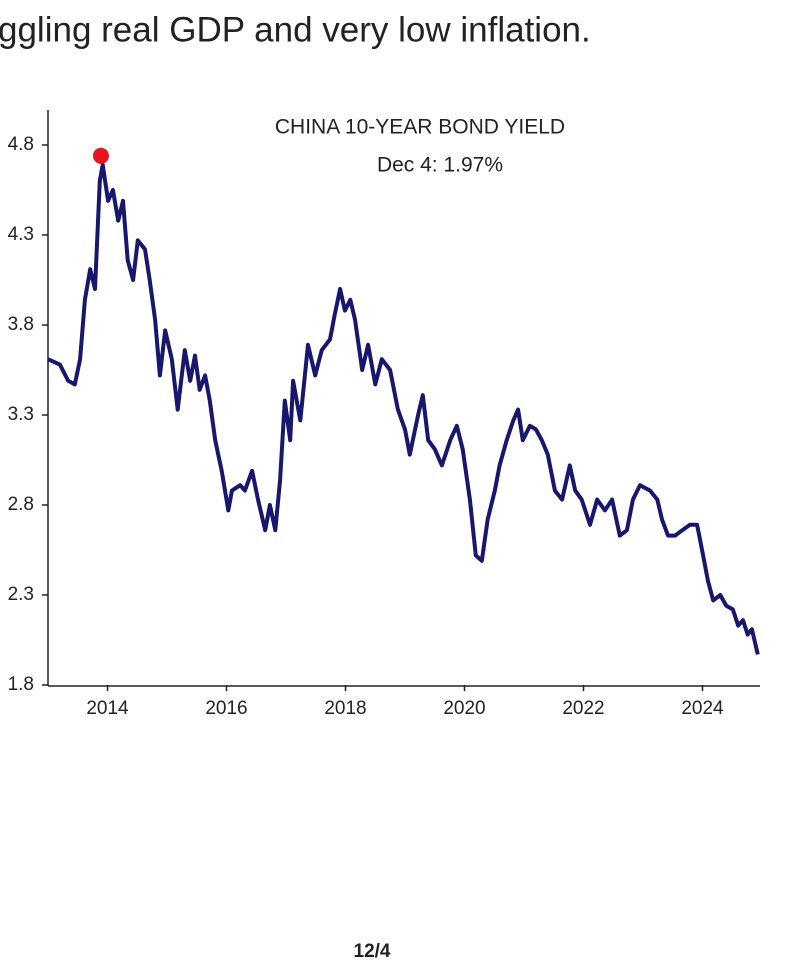 The image size is (800, 960). I want to click on x-tick-label: 2016, so click(226, 708).